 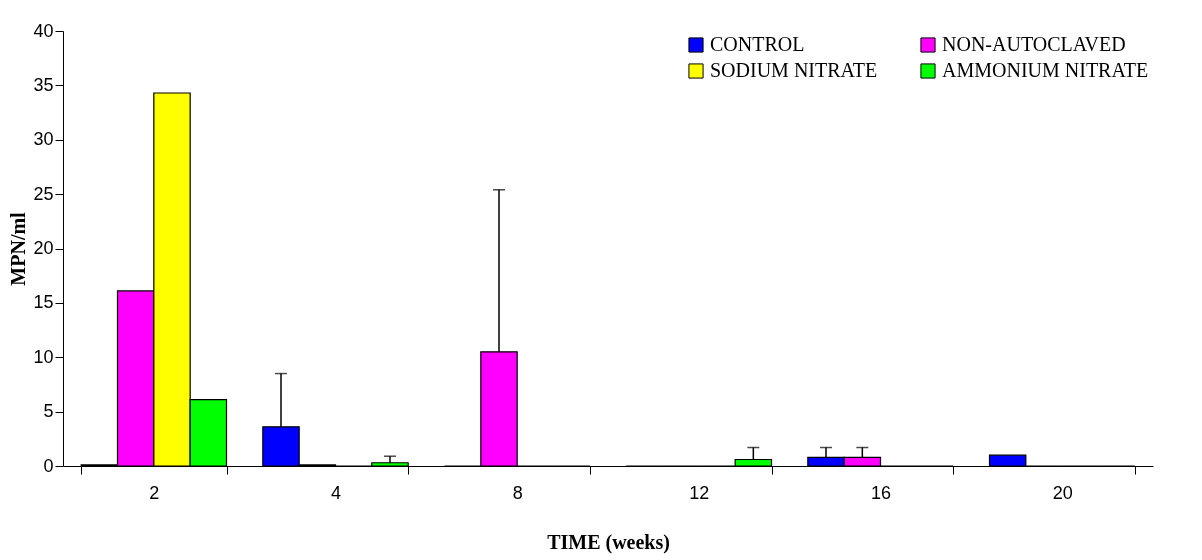 What do you see at coordinates (1045, 70) in the screenshot?
I see `legend-label: AMMONIUM NITRATE` at bounding box center [1045, 70].